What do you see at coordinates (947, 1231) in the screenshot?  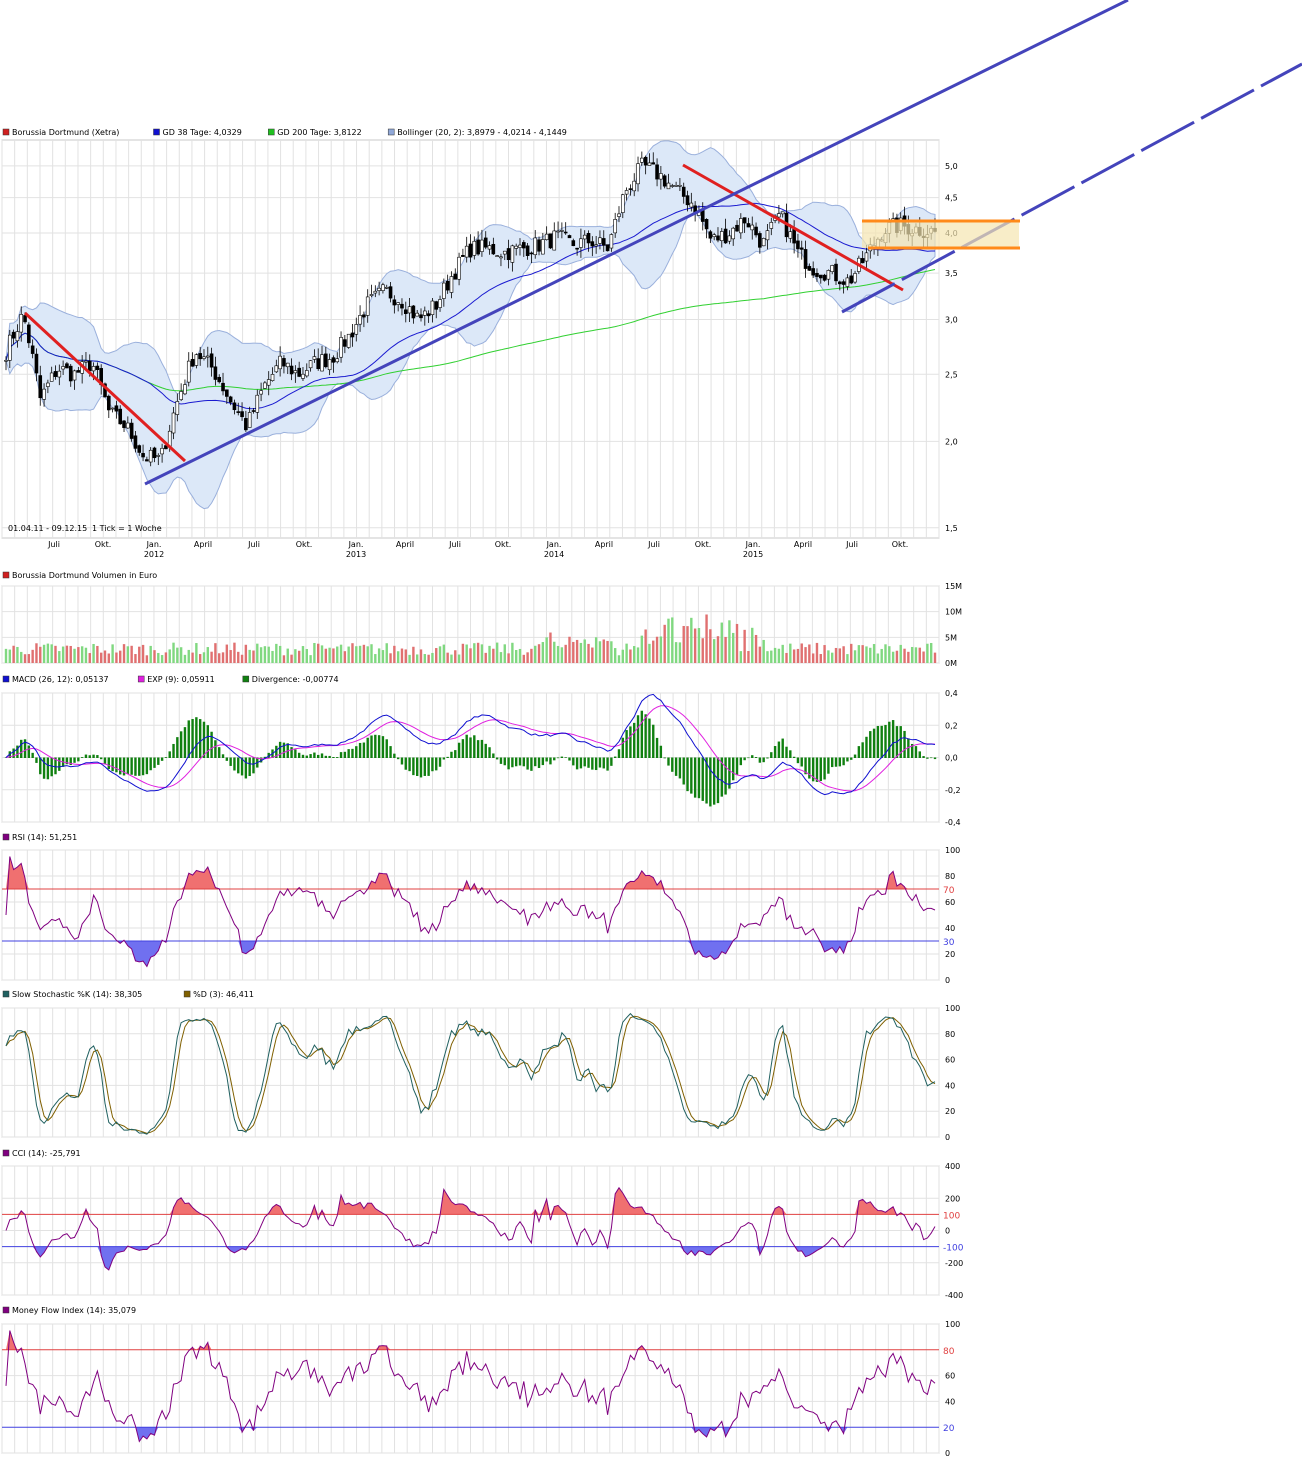 I see `y-tick-label: 0` at bounding box center [947, 1231].